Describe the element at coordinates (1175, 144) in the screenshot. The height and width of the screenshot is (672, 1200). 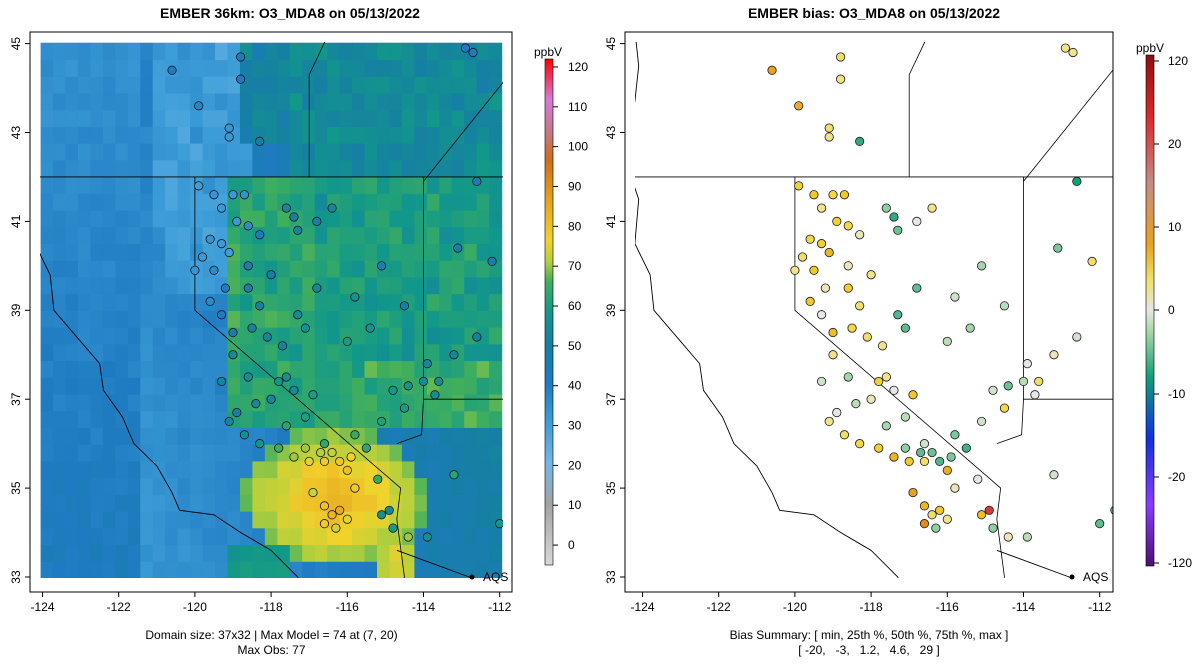
I see `colorbar-tick-label: 20` at that location.